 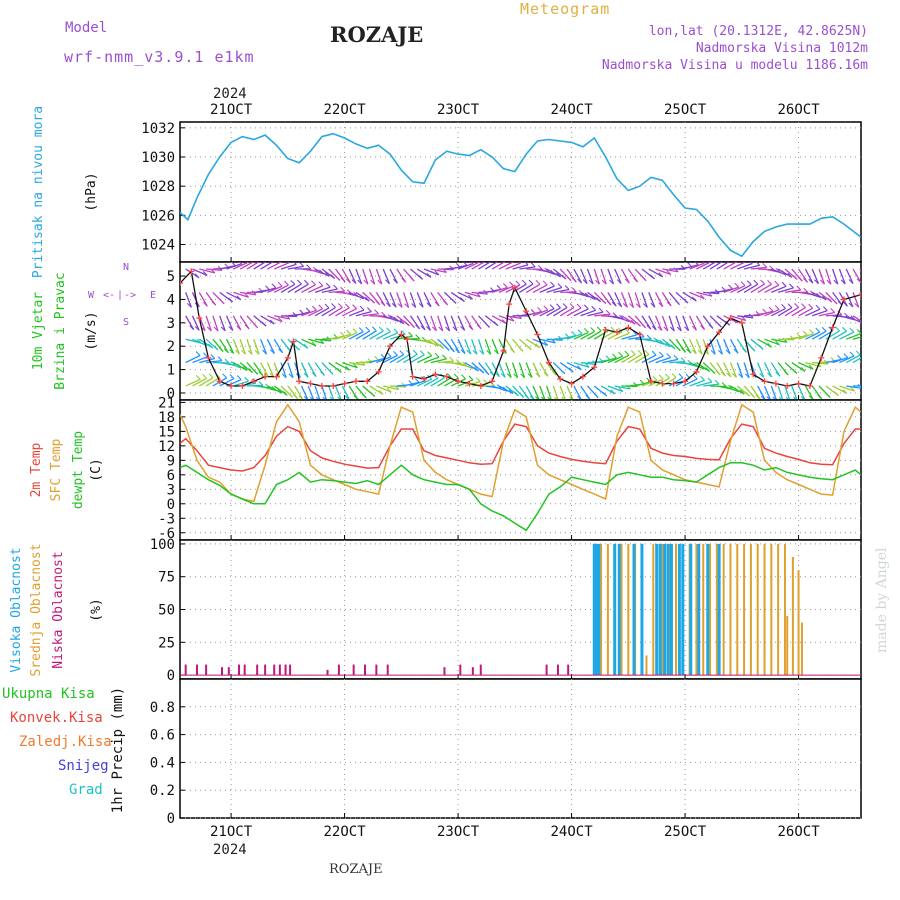 What do you see at coordinates (520, 331) in the screenshot?
I see `wind-frame` at bounding box center [520, 331].